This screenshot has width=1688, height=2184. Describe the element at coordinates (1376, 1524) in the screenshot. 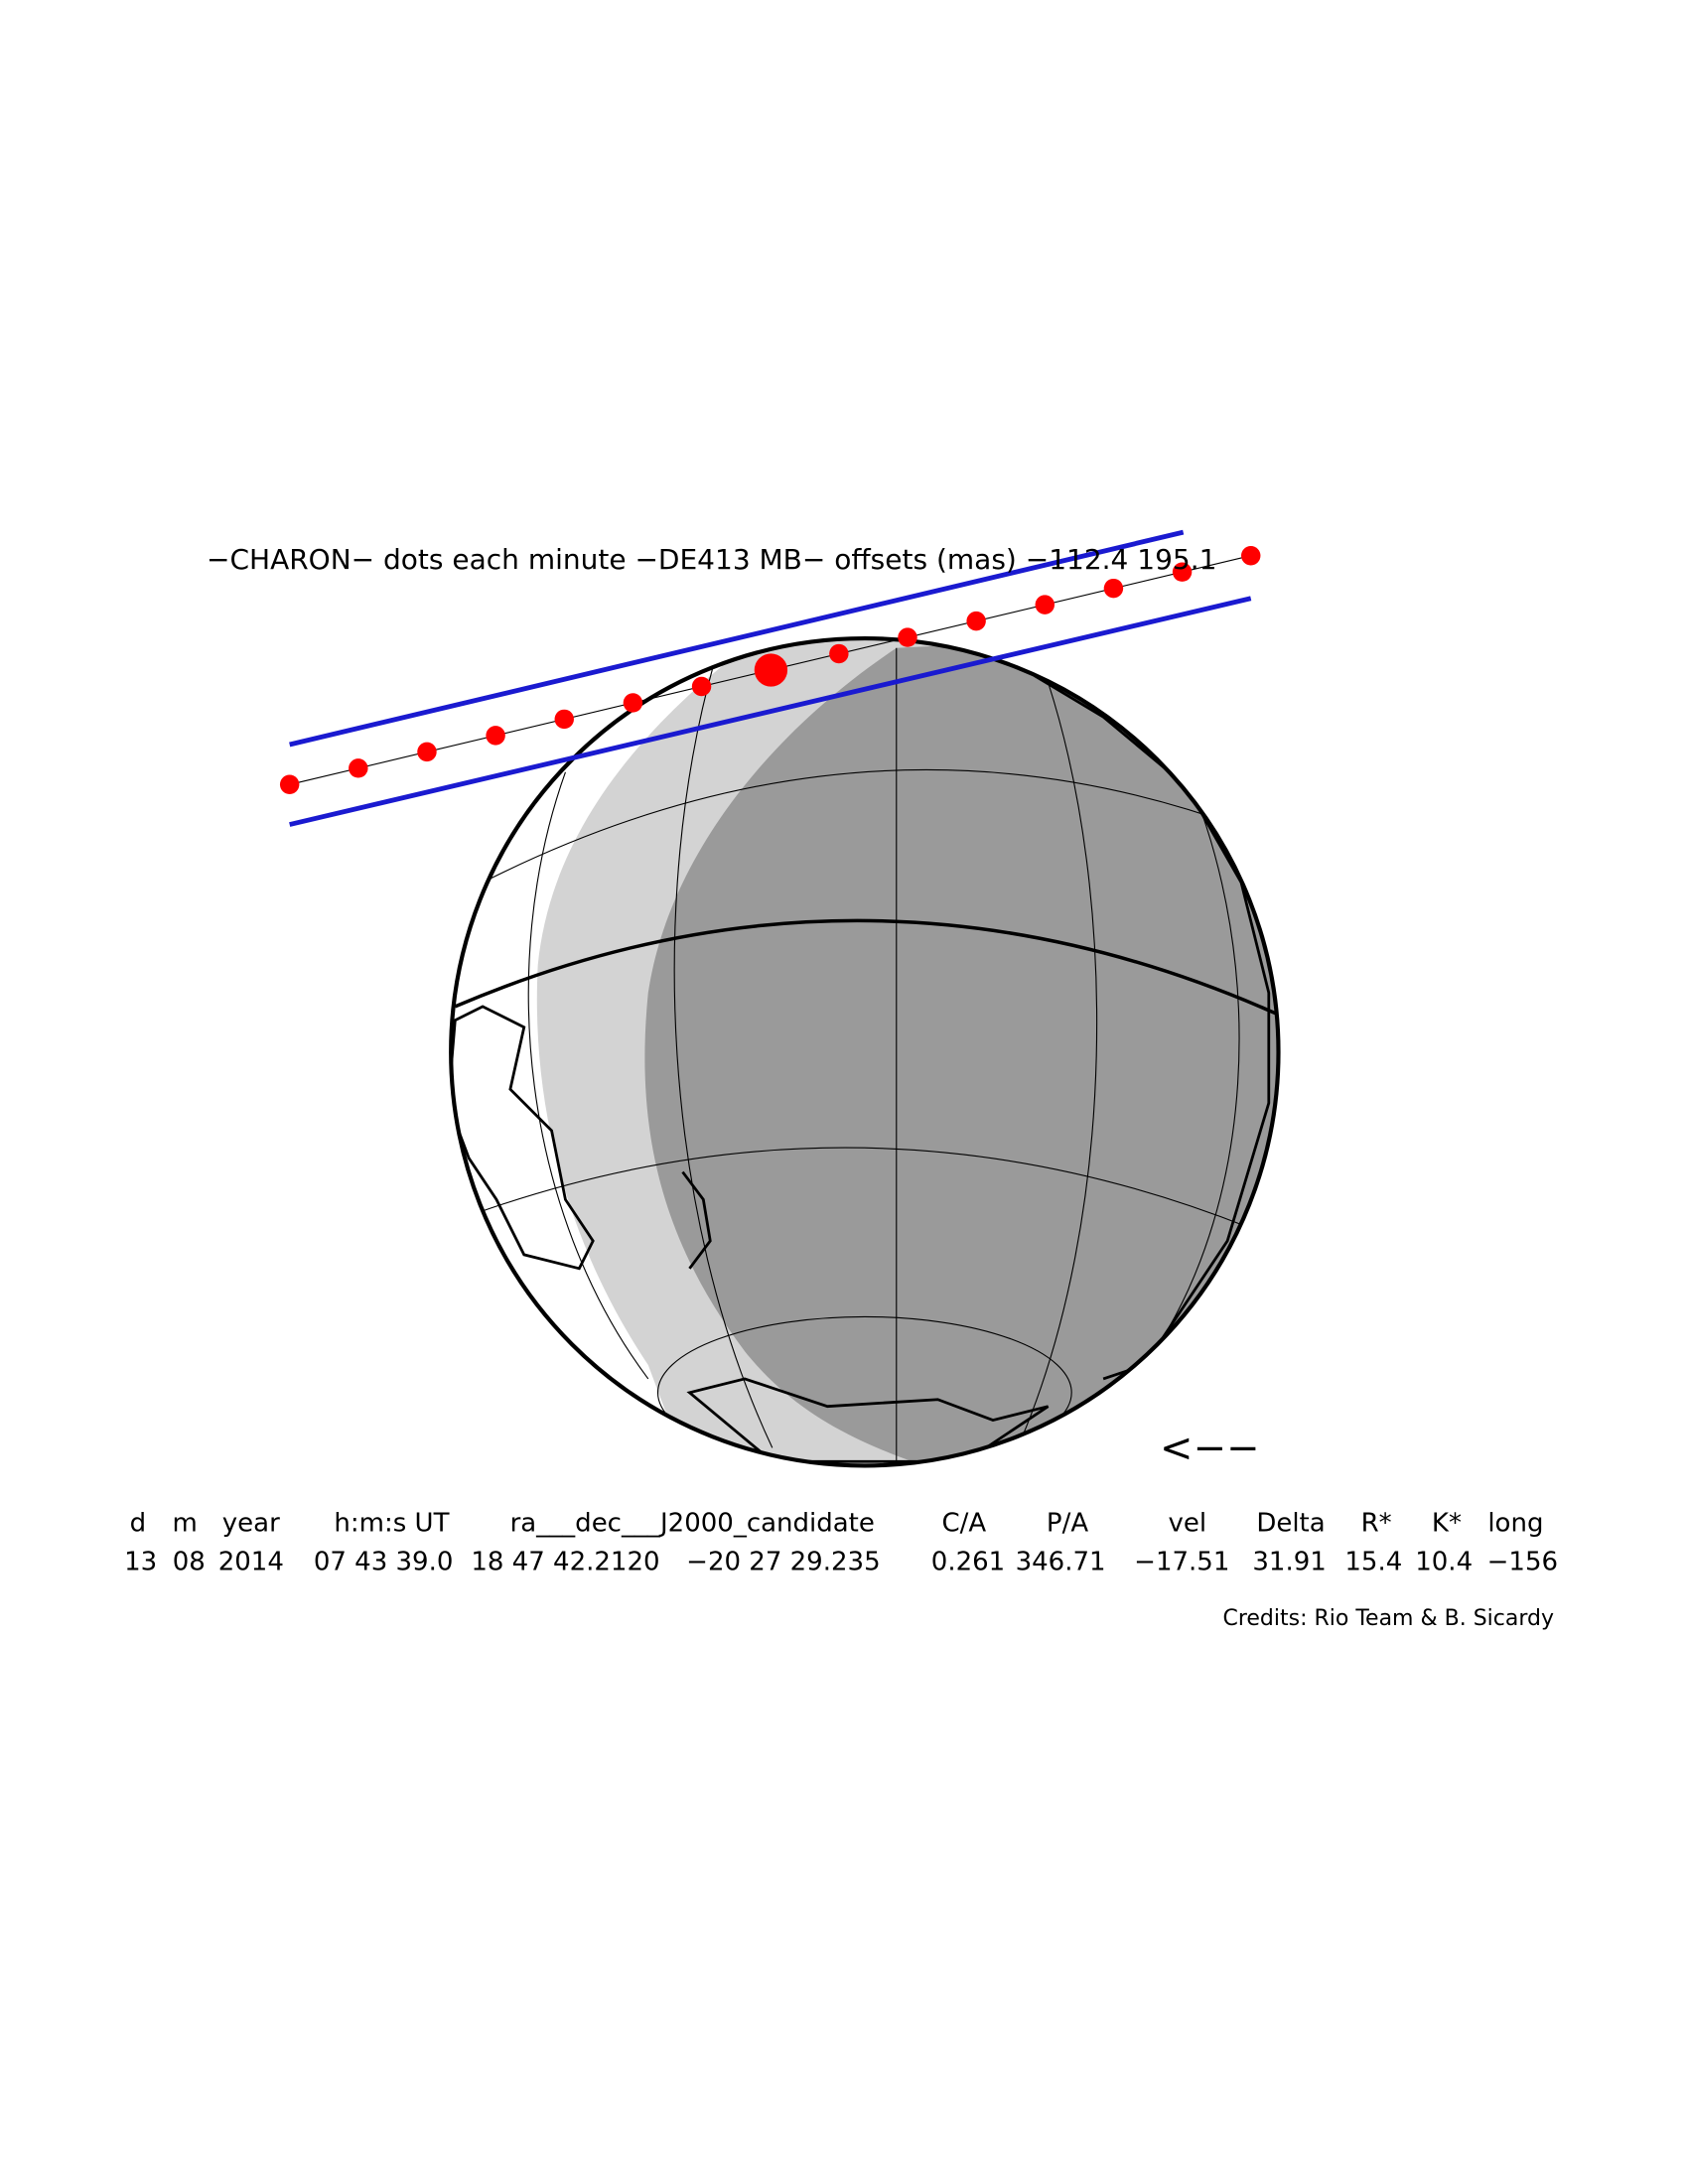

I see `table-header: R*` at that location.